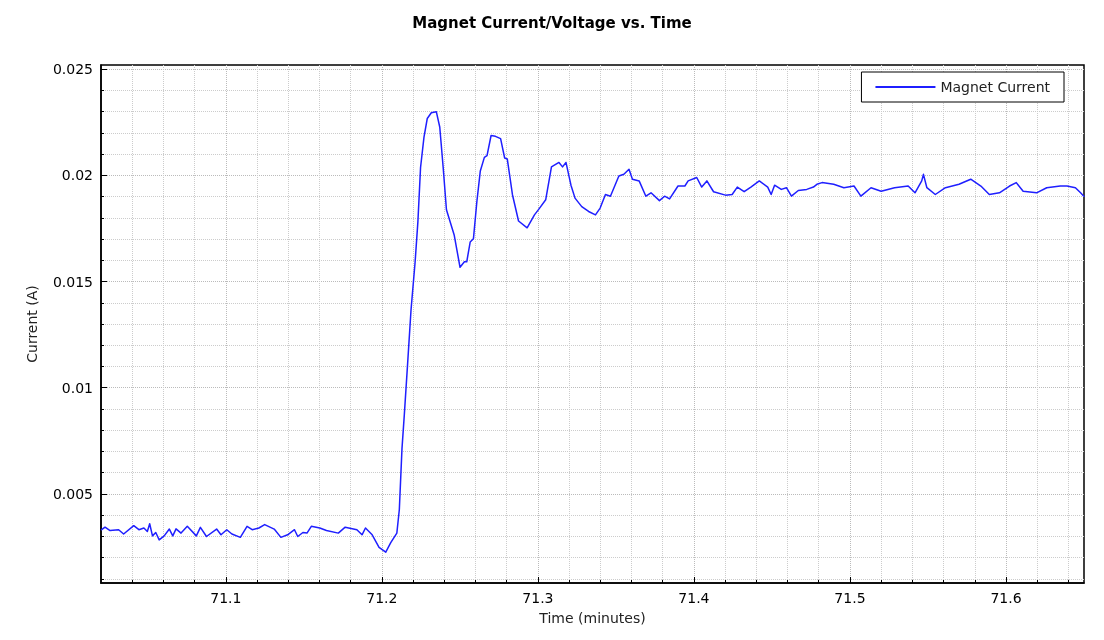 Image resolution: width=1104 pixels, height=640 pixels. I want to click on x-tick-label: 71.2, so click(382, 598).